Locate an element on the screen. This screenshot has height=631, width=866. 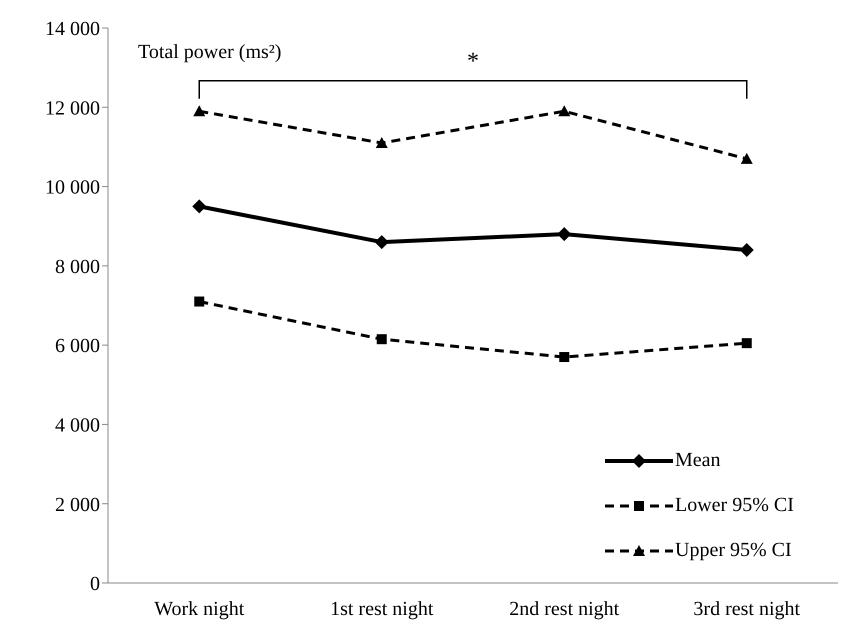
y-tick-label: 10 000 is located at coordinates (72, 187).